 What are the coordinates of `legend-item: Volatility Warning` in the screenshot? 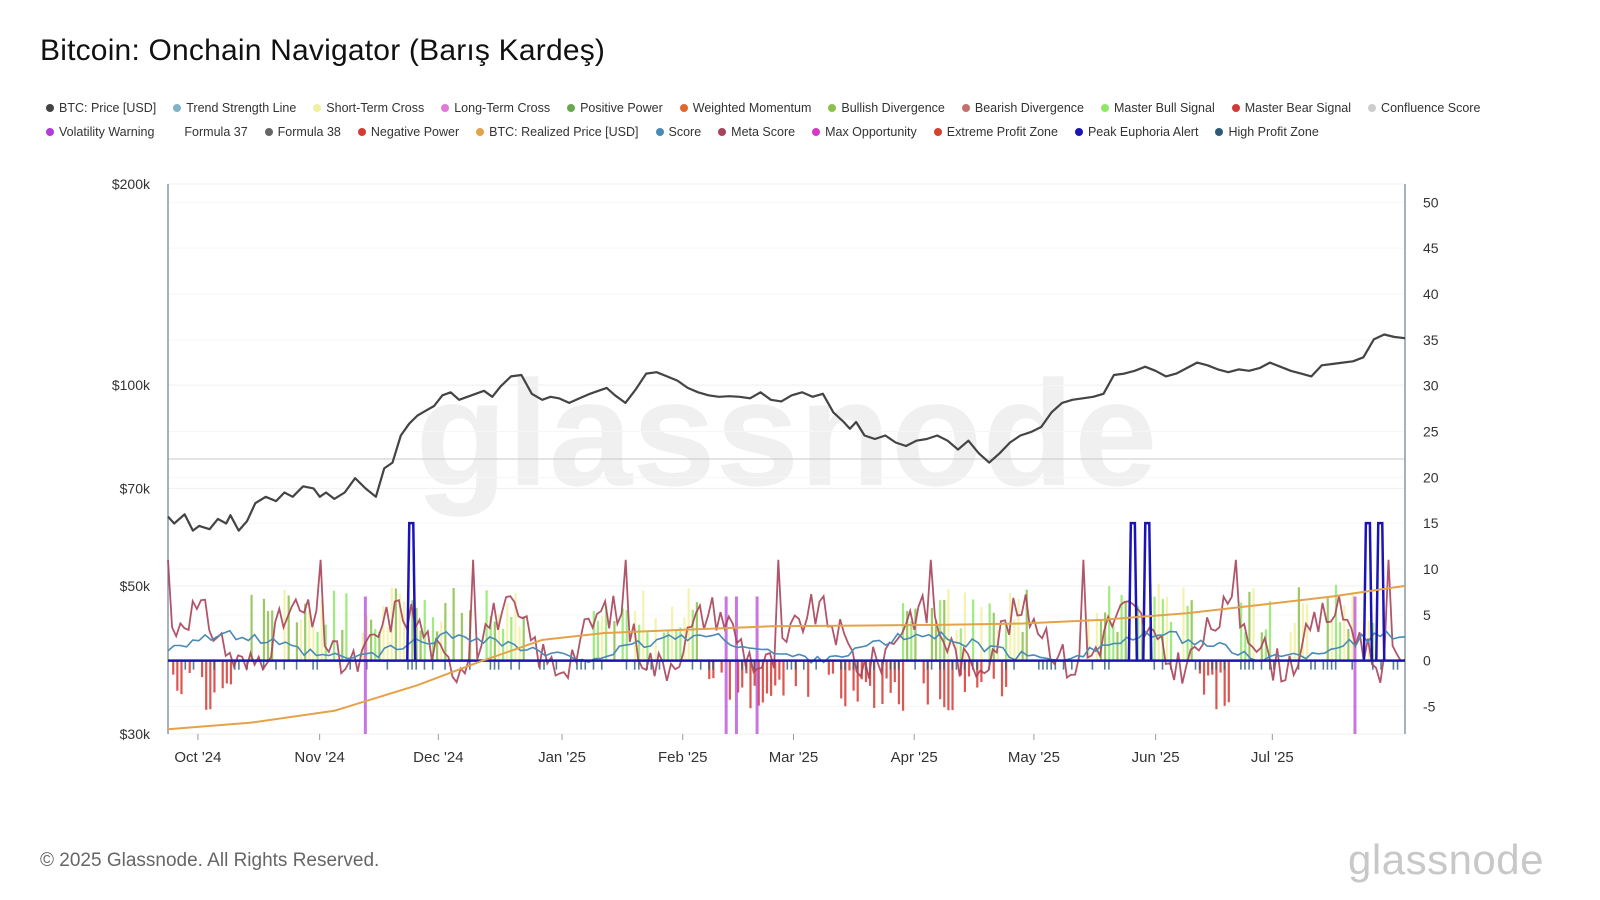 It's located at (100, 132).